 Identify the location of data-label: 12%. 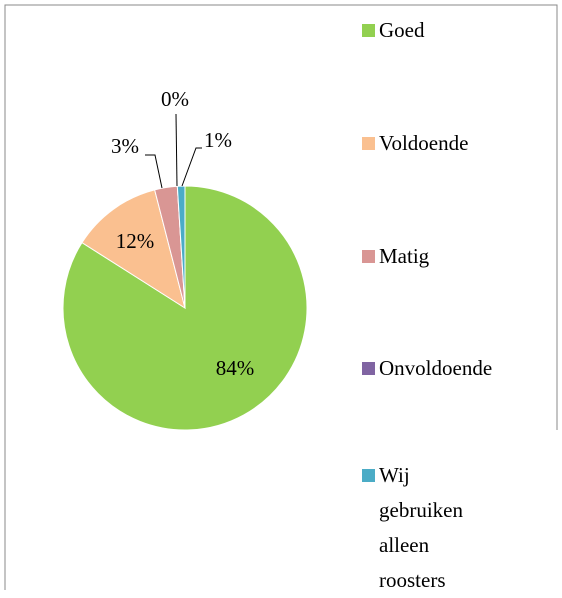
(135, 241).